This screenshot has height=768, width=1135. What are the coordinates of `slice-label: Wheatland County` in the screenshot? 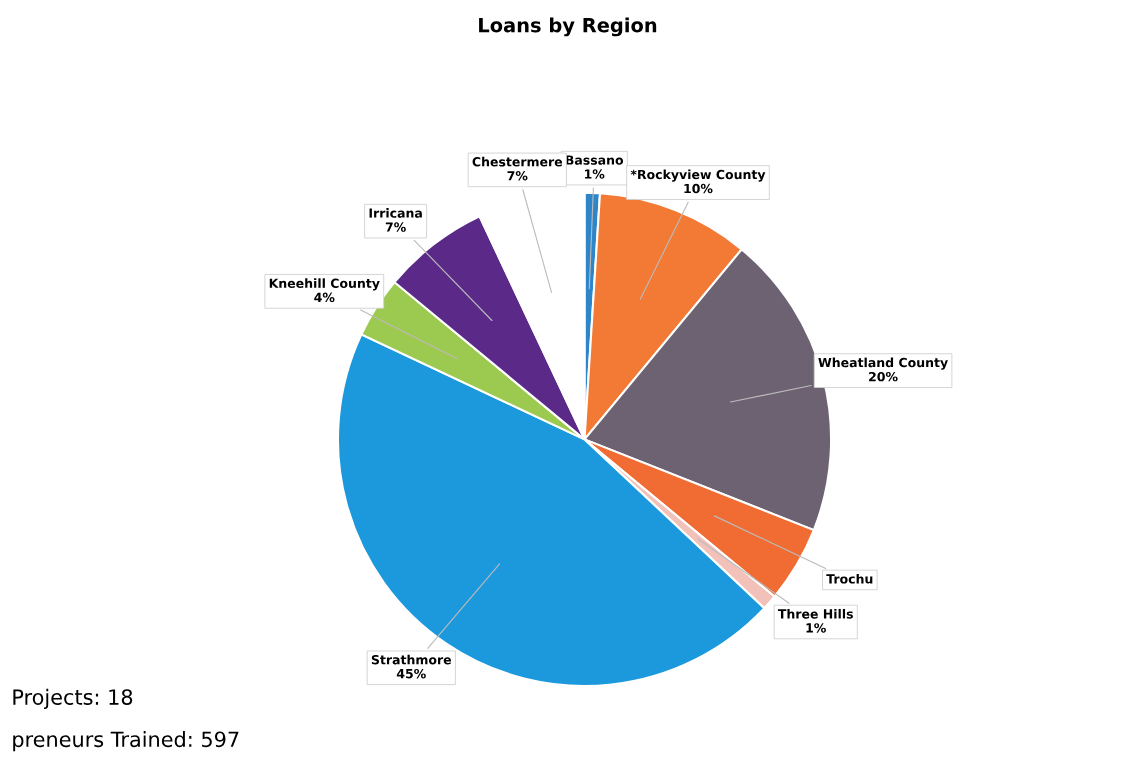 It's located at (883, 363).